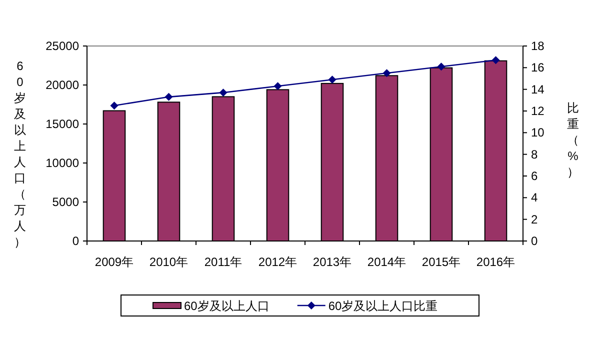 The width and height of the screenshot is (600, 338). I want to click on y2-tick-label: 16, so click(538, 67).